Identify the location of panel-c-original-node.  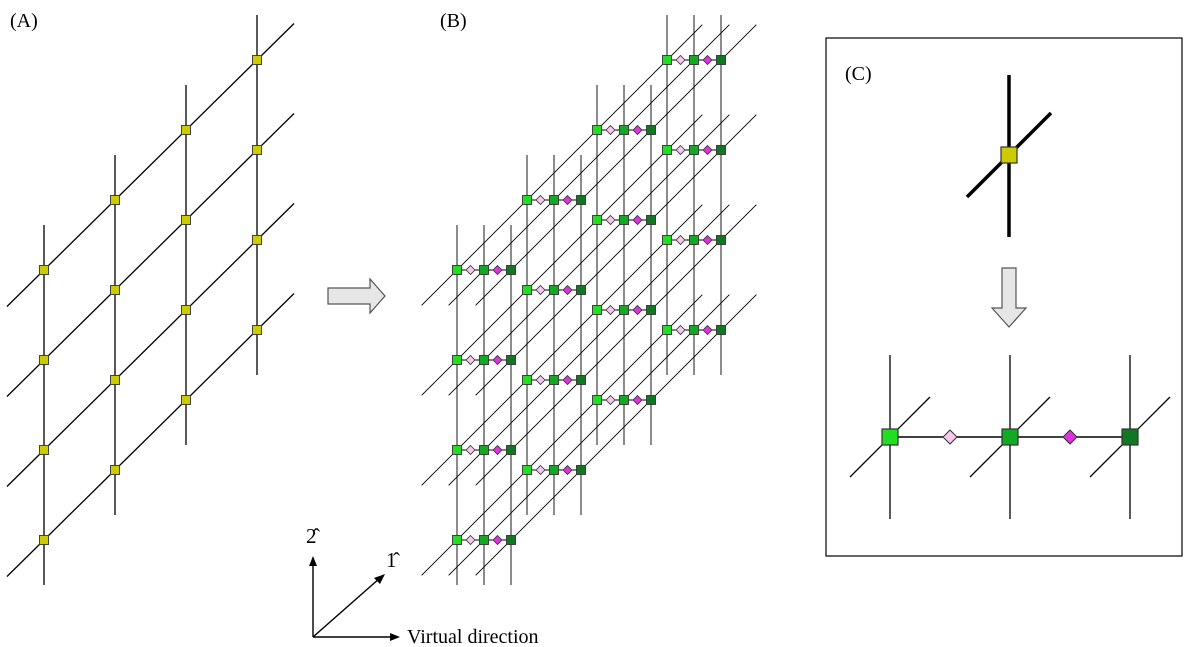
(1009, 155).